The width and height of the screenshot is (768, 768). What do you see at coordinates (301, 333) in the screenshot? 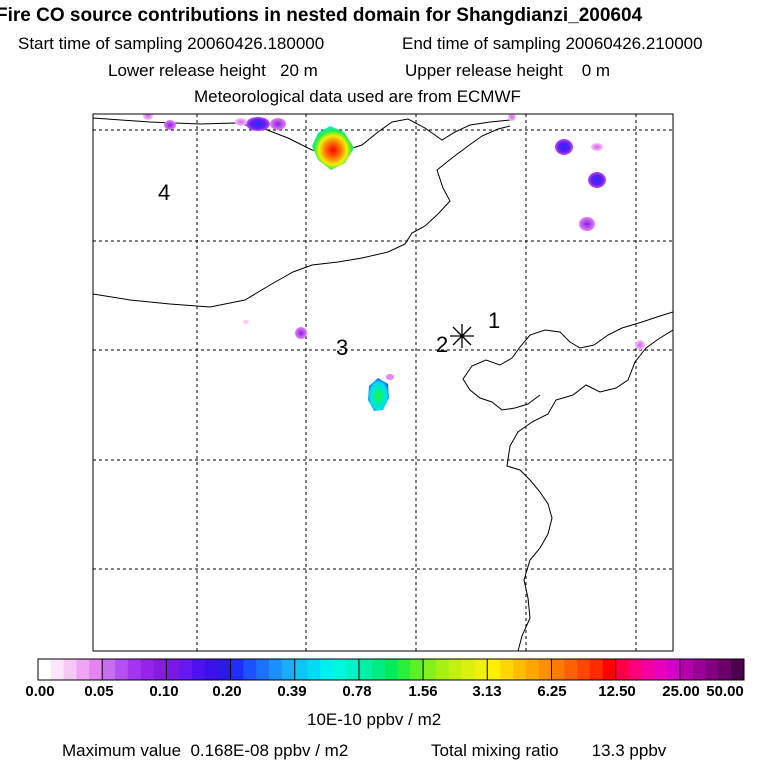
I see `blob-west` at bounding box center [301, 333].